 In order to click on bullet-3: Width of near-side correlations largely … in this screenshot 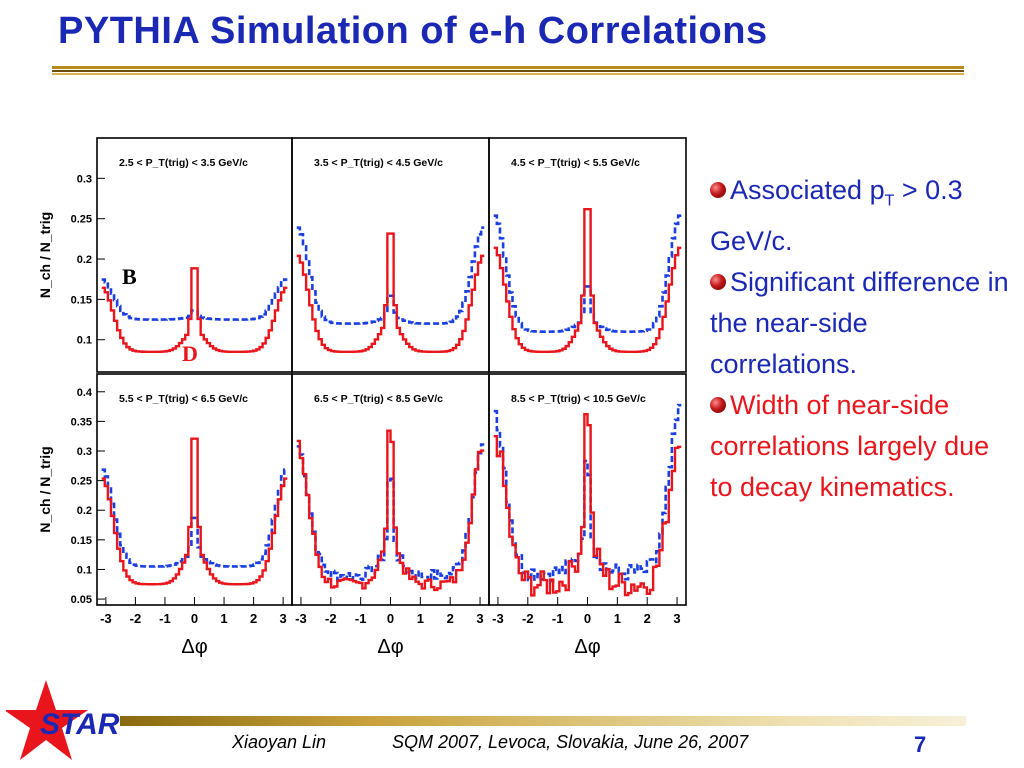, I will do `click(860, 446)`.